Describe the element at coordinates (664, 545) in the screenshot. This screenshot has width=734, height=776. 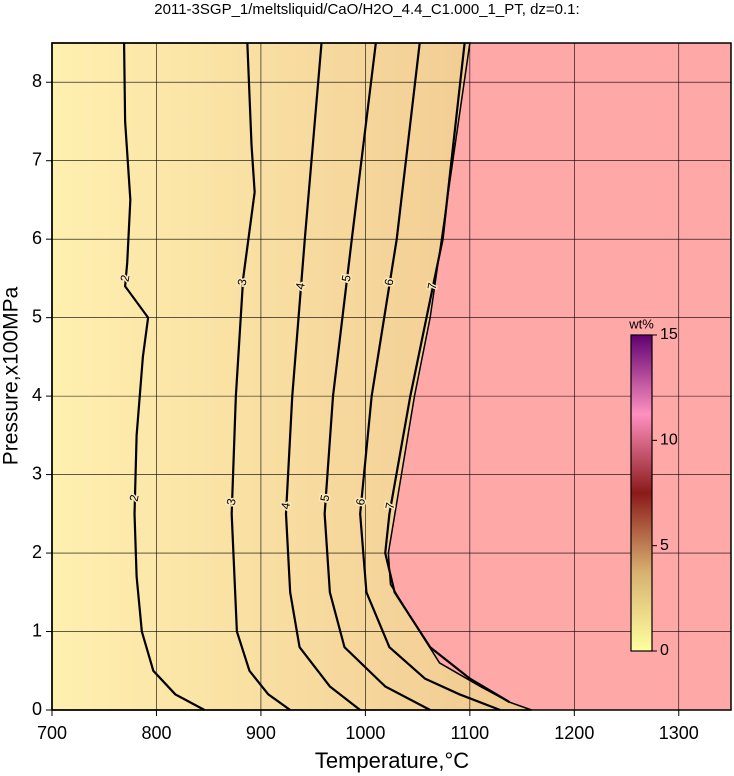
I see `colorbar-tick-label: 5` at that location.